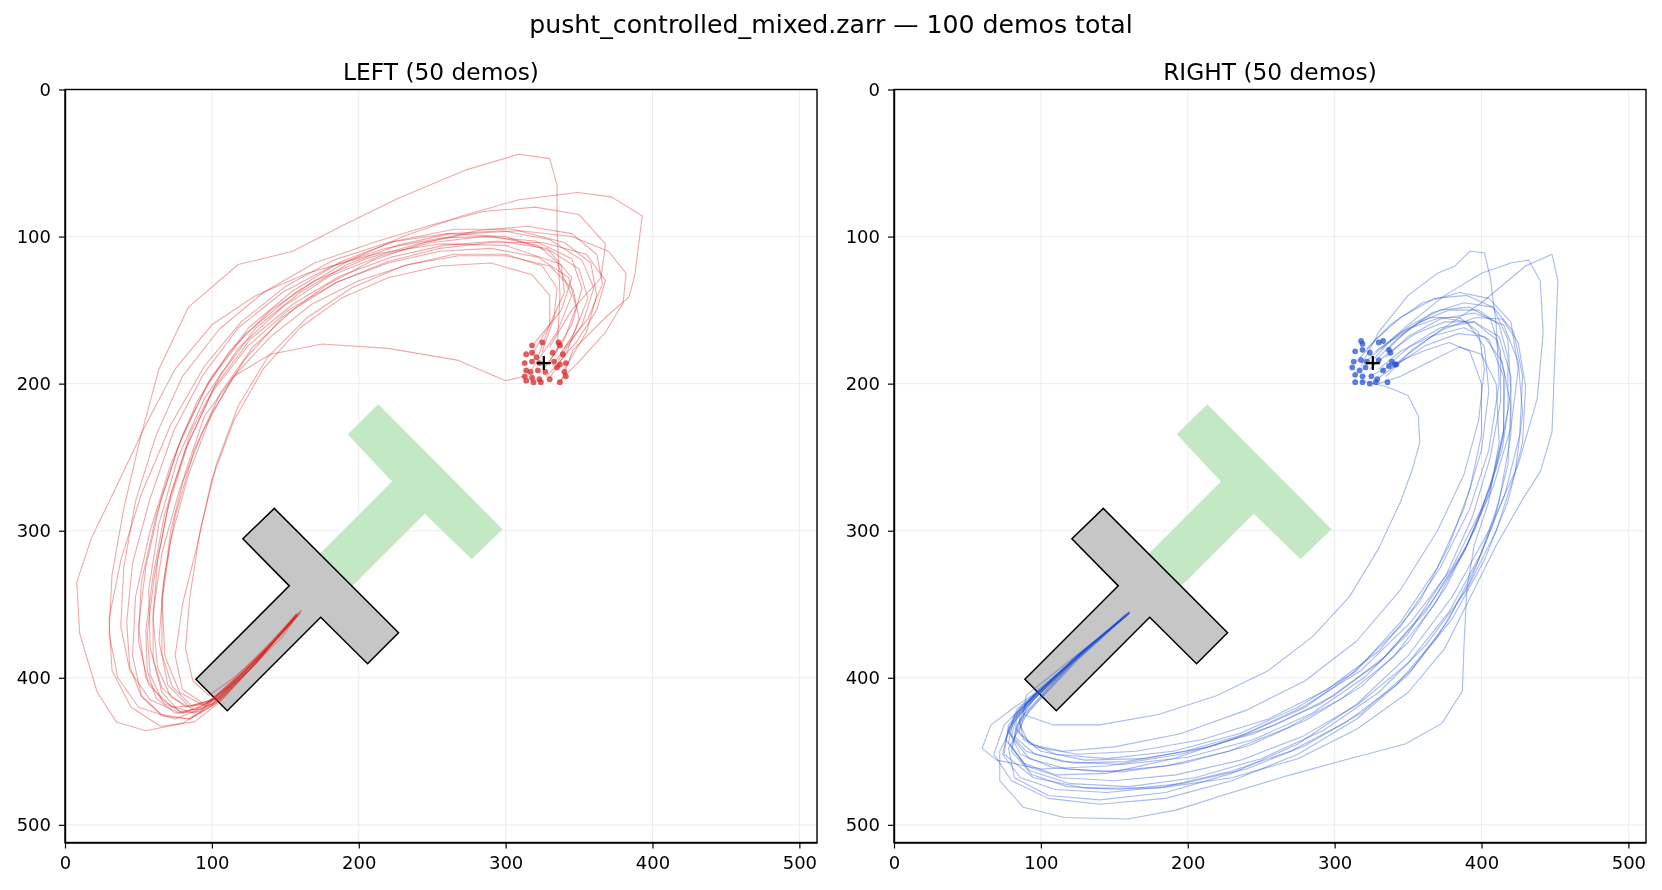 The height and width of the screenshot is (890, 1662). What do you see at coordinates (441, 71) in the screenshot?
I see `chart-title: LEFT (50 demos)` at bounding box center [441, 71].